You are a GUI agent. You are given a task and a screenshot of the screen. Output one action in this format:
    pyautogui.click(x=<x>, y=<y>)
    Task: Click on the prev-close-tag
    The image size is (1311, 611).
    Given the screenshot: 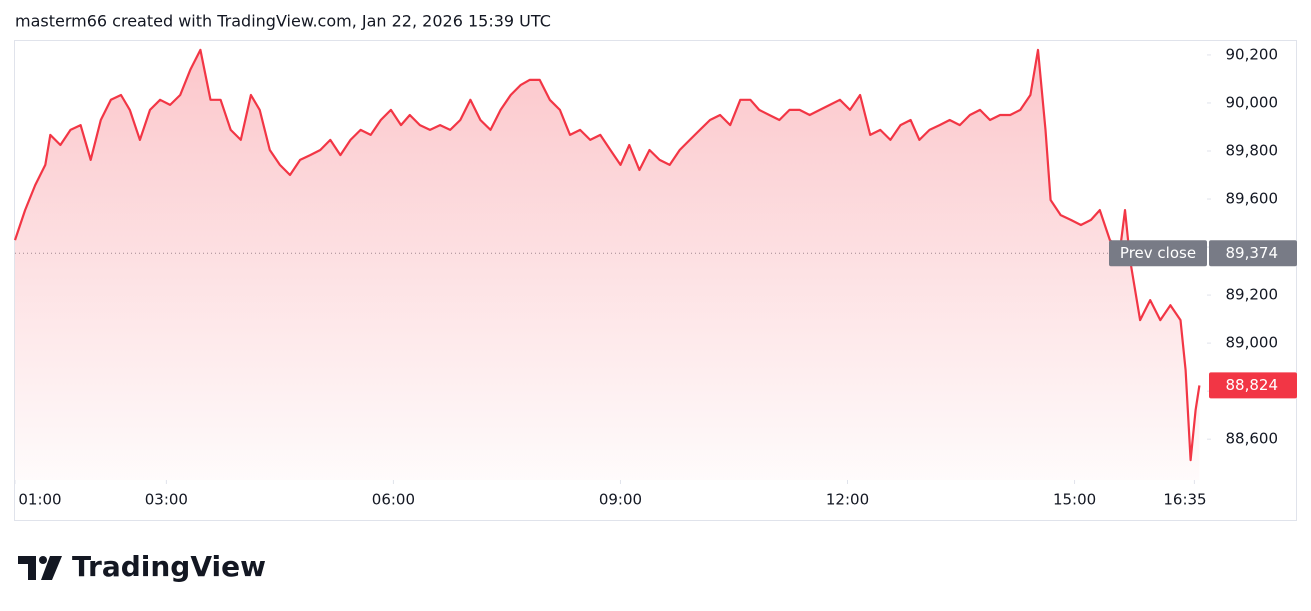 What is the action you would take?
    pyautogui.click(x=1158, y=253)
    